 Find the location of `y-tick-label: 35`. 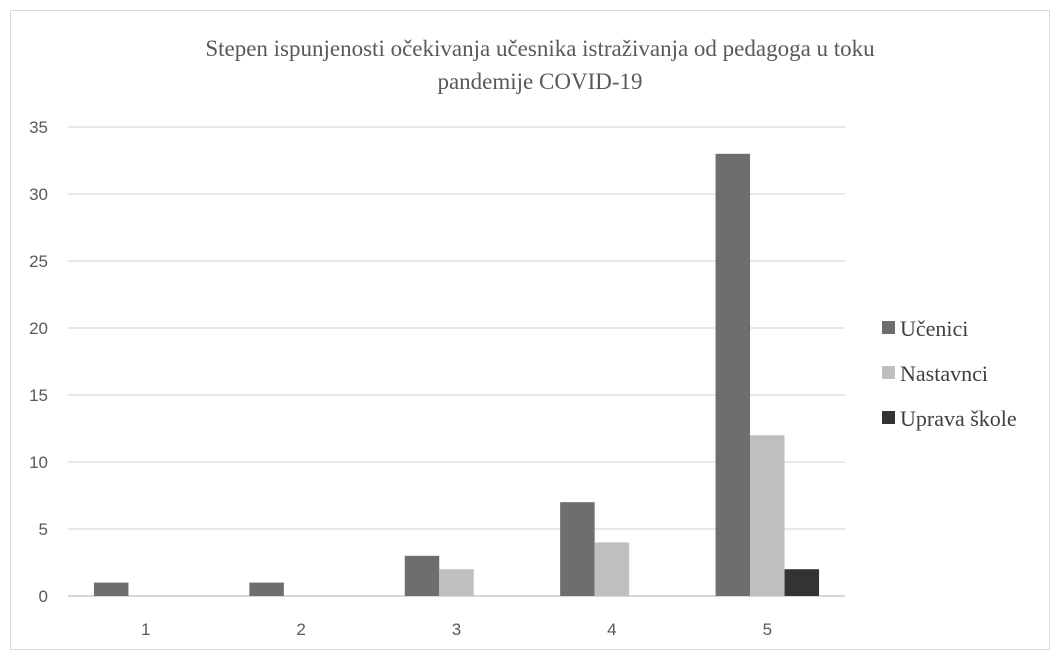

y-tick-label: 35 is located at coordinates (38, 127).